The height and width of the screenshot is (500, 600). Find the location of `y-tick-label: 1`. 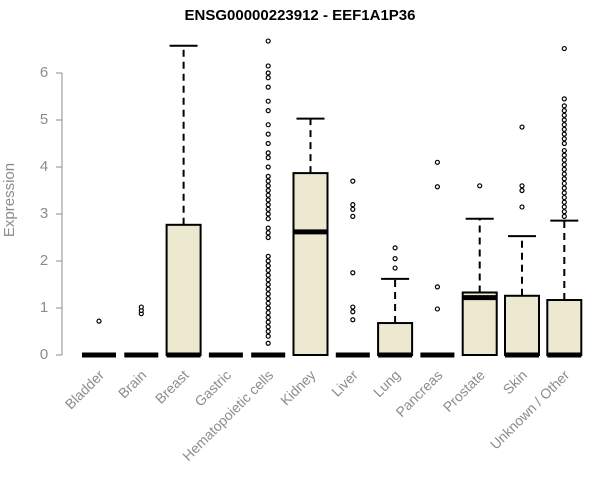

y-tick-label: 1 is located at coordinates (44, 307).